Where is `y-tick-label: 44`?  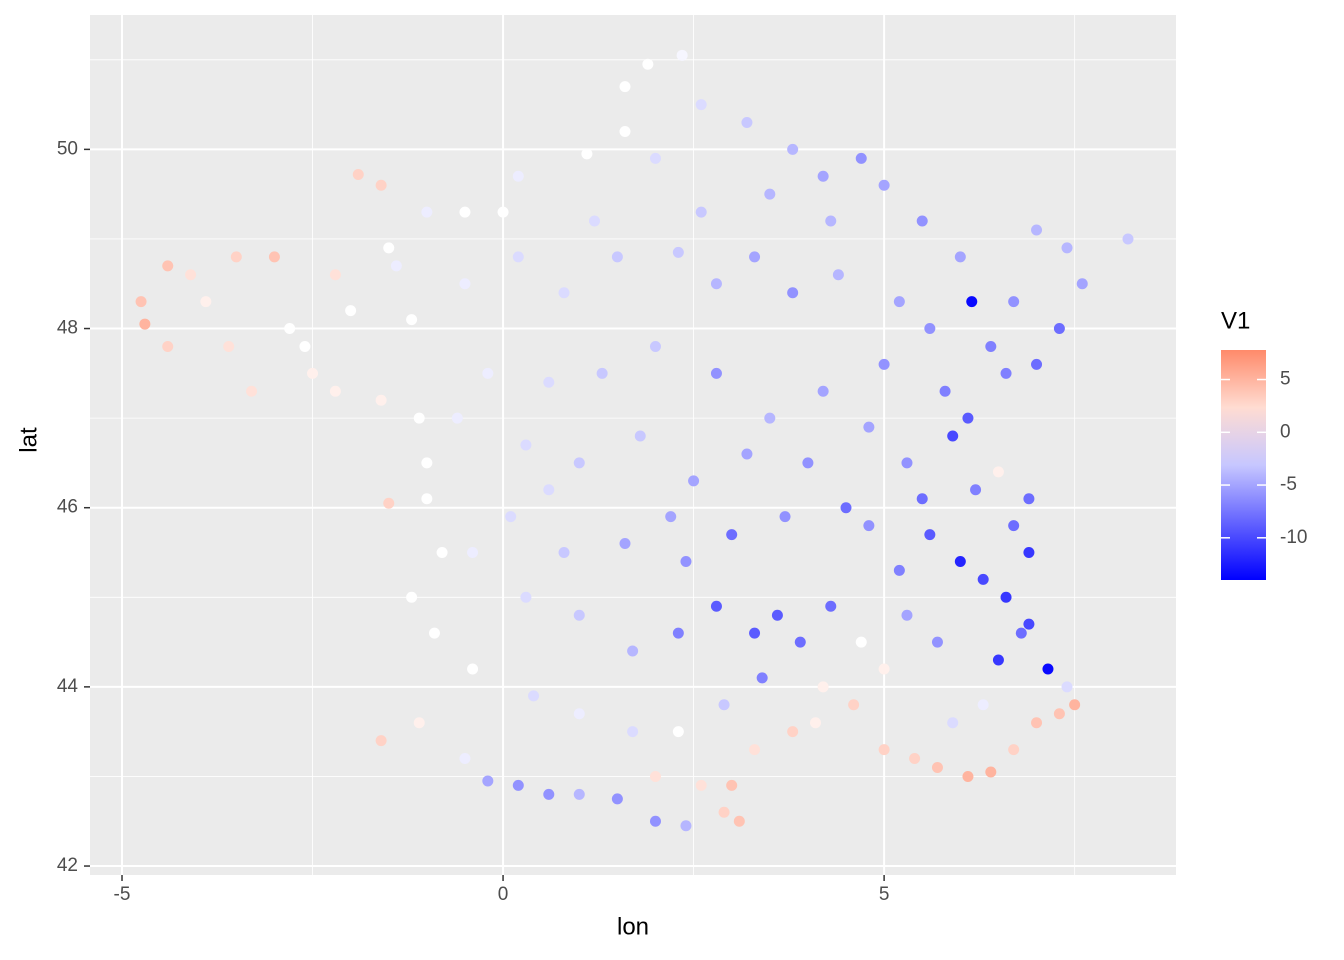 y-tick-label: 44 is located at coordinates (68, 686).